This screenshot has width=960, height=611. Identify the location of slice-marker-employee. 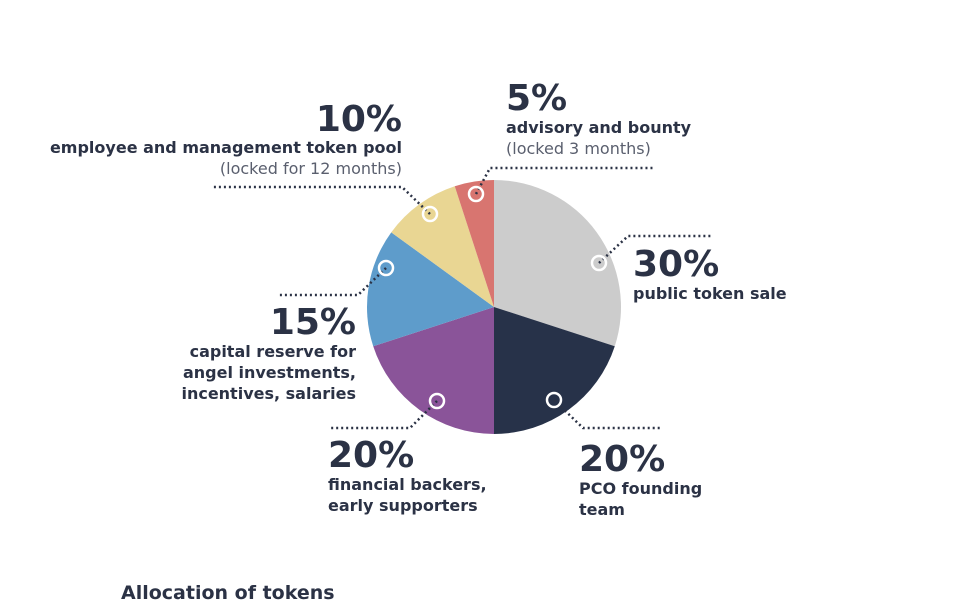
(430, 214).